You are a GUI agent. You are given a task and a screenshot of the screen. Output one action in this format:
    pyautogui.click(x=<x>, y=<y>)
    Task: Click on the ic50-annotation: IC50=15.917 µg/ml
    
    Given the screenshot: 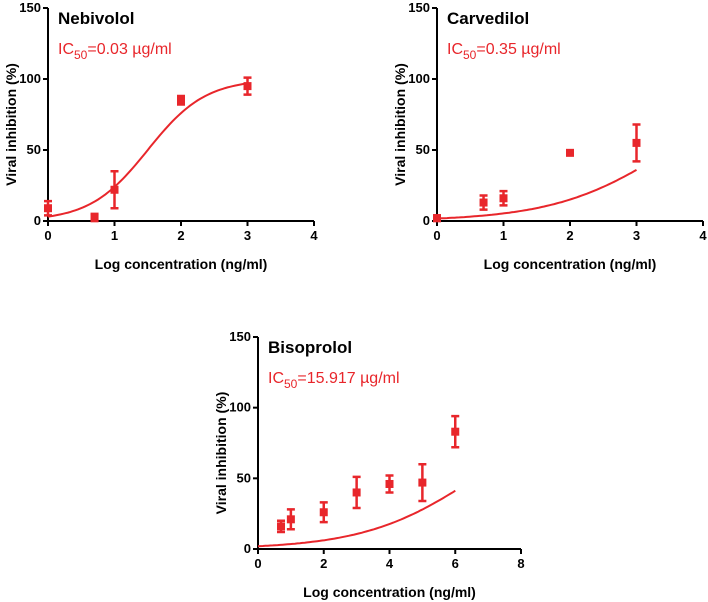 What is the action you would take?
    pyautogui.click(x=334, y=380)
    